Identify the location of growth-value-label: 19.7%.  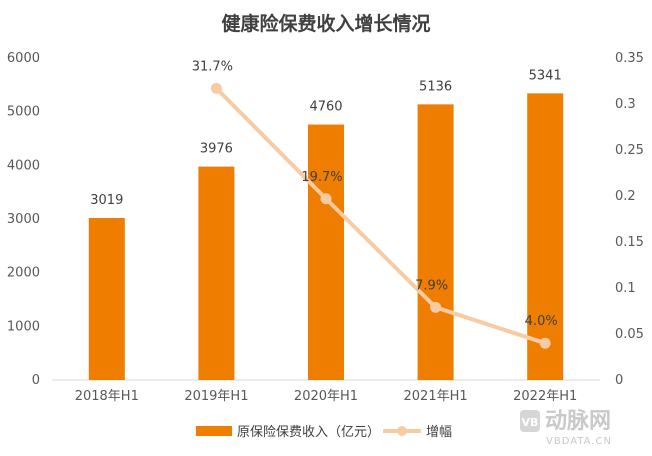
(321, 177).